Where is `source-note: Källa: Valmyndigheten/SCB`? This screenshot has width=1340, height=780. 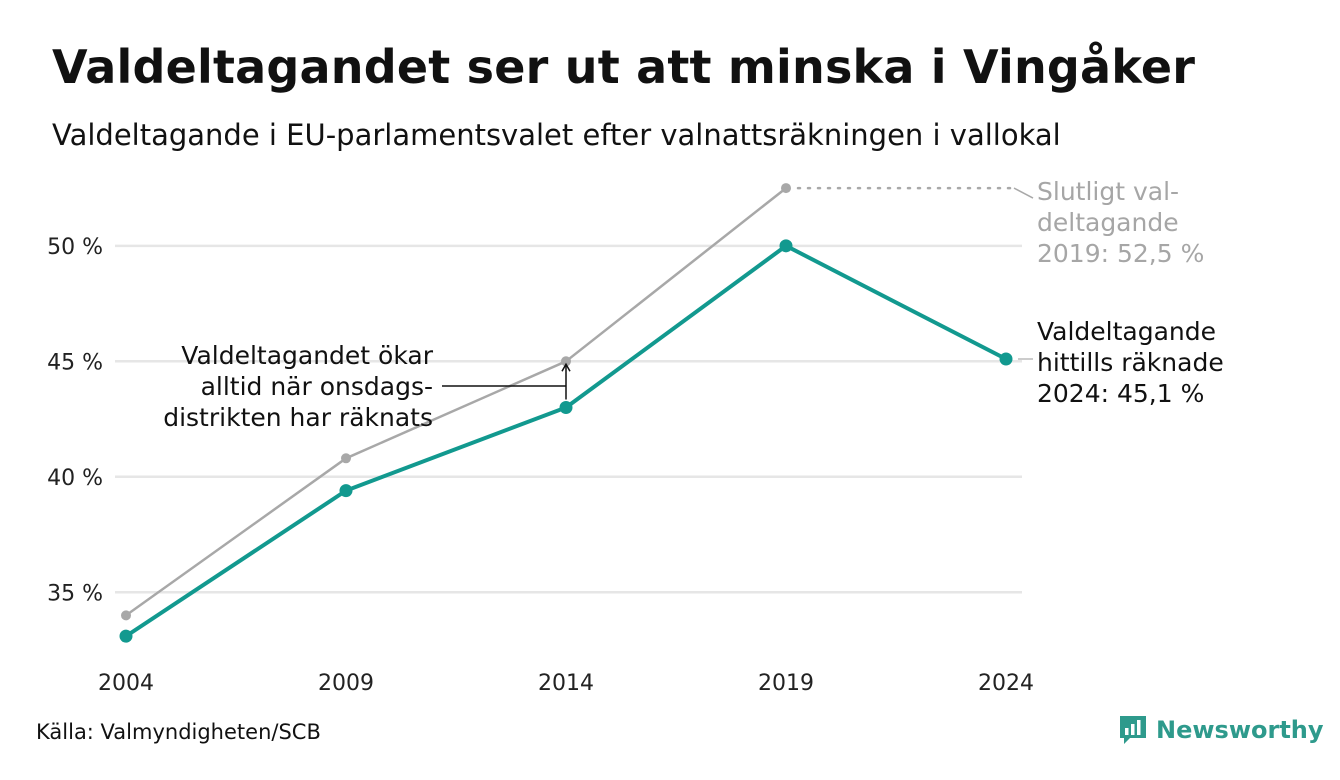 source-note: Källa: Valmyndigheten/SCB is located at coordinates (178, 732).